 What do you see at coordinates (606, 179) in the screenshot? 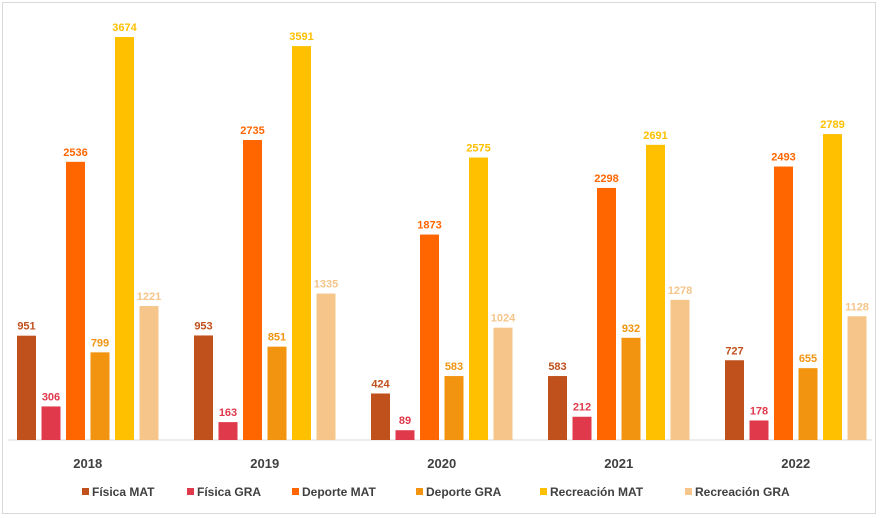
I see `data-label-2021-2: 2298` at bounding box center [606, 179].